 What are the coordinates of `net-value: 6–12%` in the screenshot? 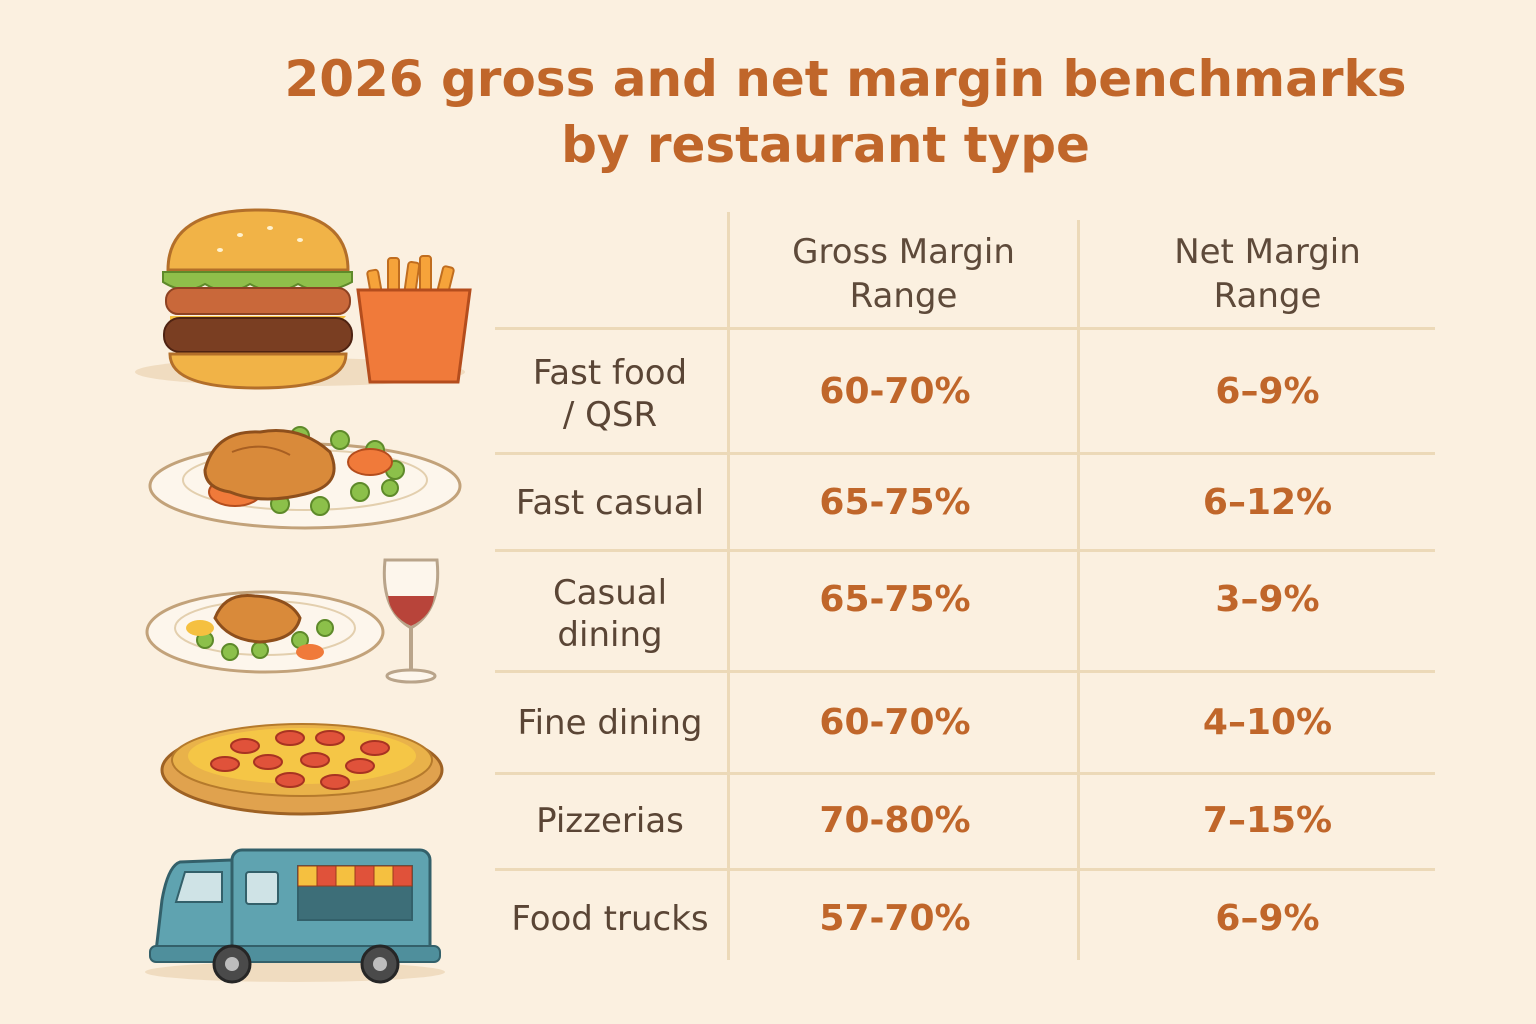 It's located at (1267, 502).